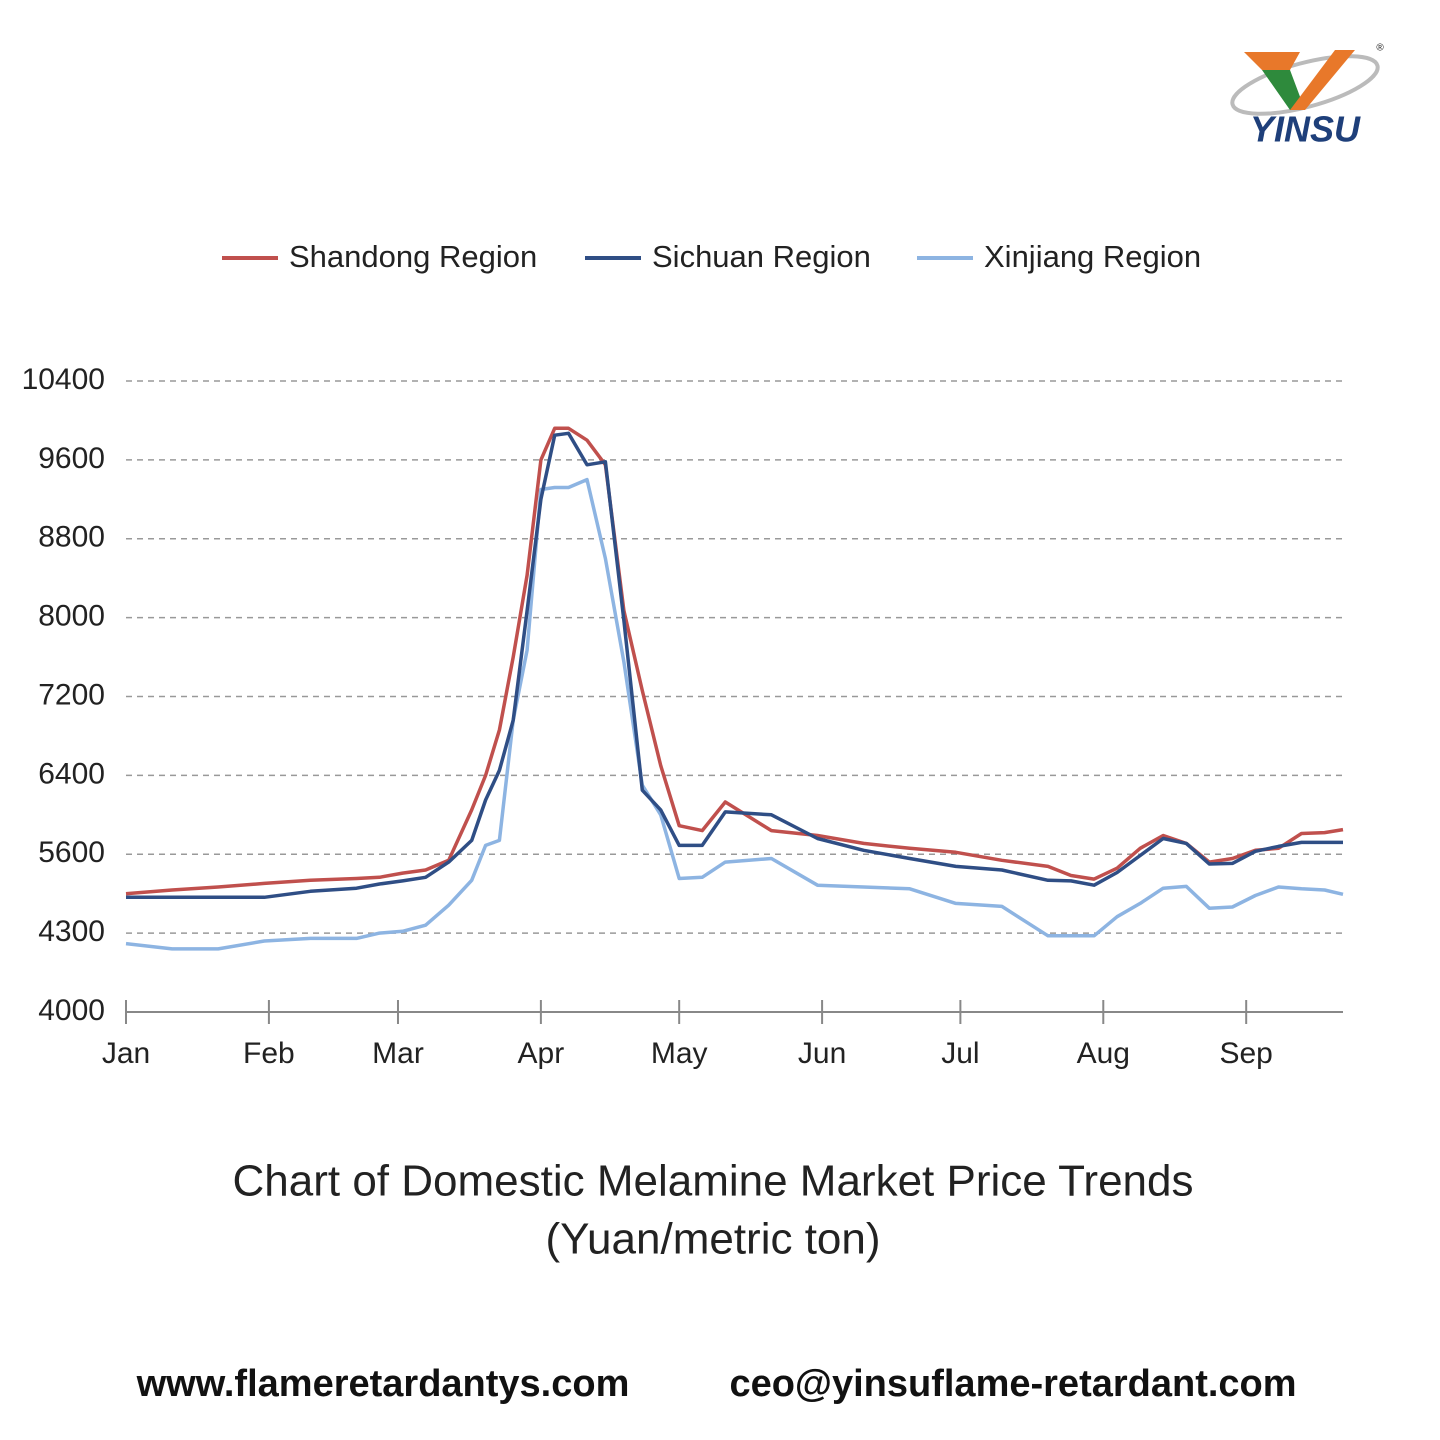  Describe the element at coordinates (679, 1053) in the screenshot. I see `x-tick-label: May` at that location.